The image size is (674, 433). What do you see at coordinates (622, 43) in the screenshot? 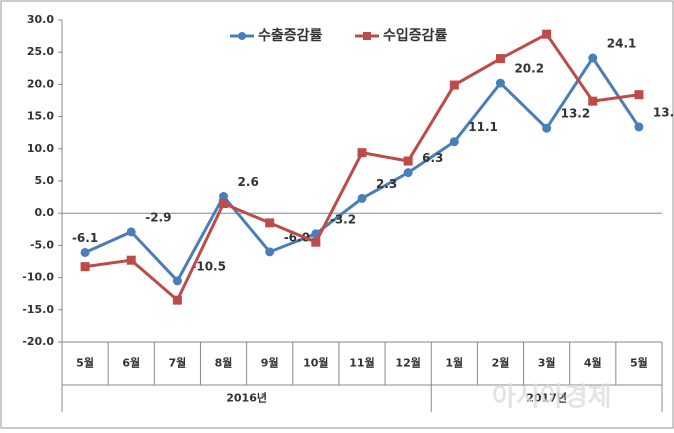
I see `data-label: 24.1` at bounding box center [622, 43].